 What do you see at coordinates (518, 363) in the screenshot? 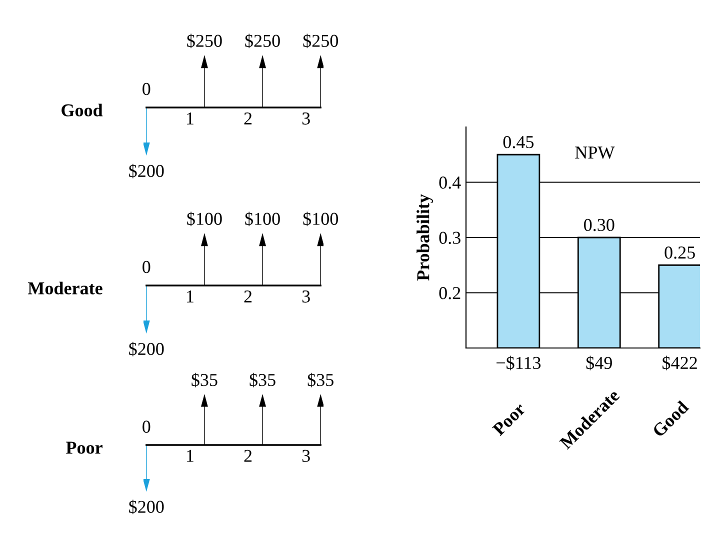
I see `x-tick-label: −$113` at bounding box center [518, 363].